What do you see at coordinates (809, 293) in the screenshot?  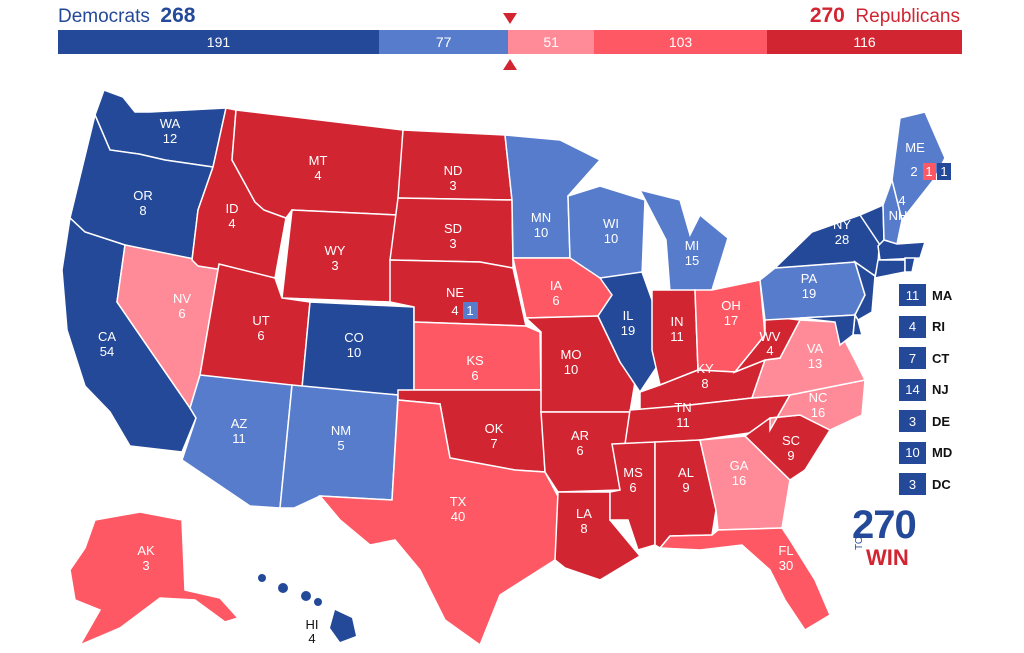 I see `ev-pa: 19` at bounding box center [809, 293].